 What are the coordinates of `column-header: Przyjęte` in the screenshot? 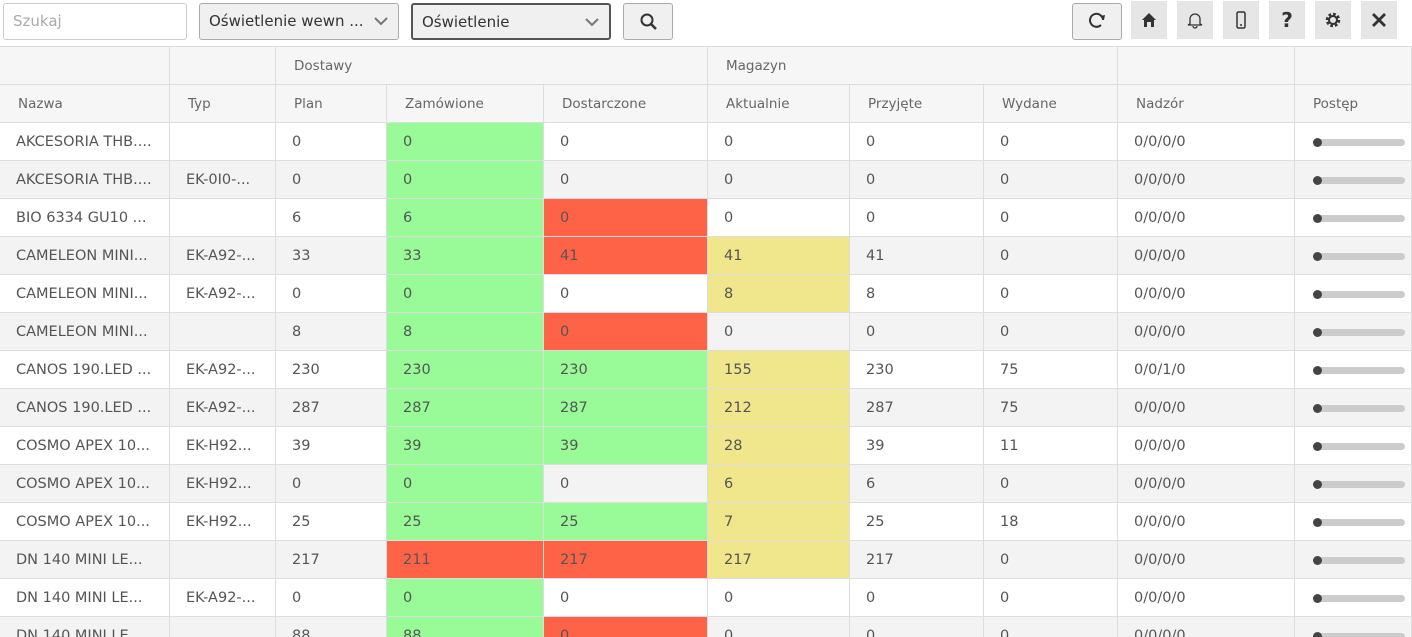 It's located at (917, 104).